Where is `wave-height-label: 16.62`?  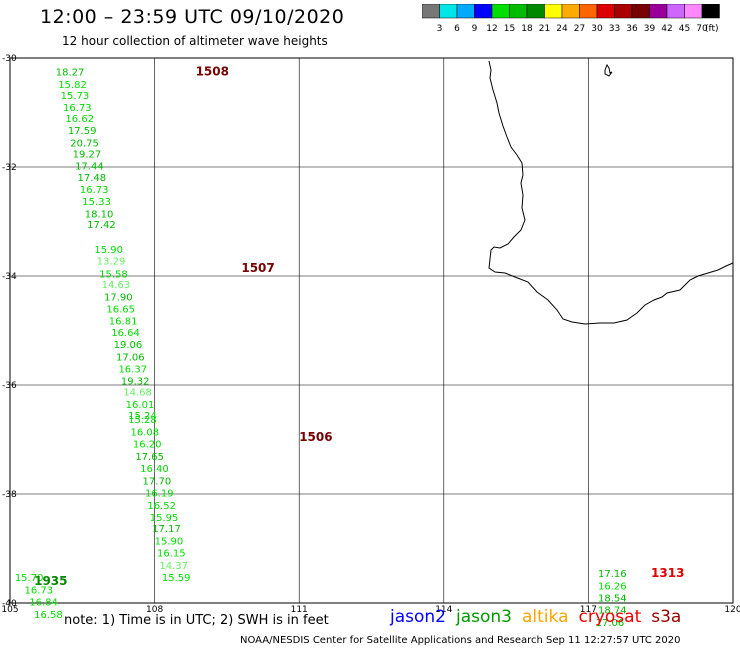
wave-height-label: 16.62 is located at coordinates (79, 119).